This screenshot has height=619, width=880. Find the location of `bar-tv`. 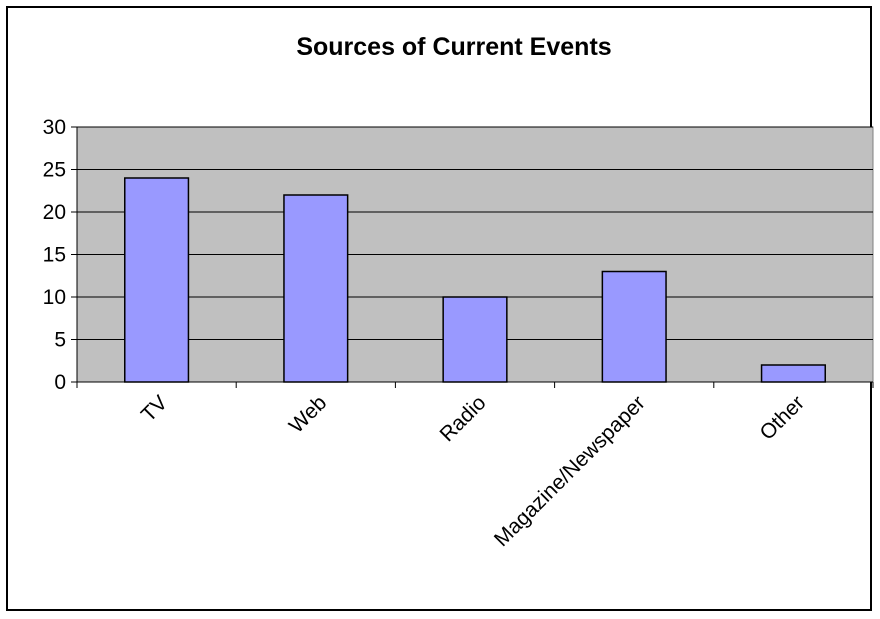

bar-tv is located at coordinates (157, 280).